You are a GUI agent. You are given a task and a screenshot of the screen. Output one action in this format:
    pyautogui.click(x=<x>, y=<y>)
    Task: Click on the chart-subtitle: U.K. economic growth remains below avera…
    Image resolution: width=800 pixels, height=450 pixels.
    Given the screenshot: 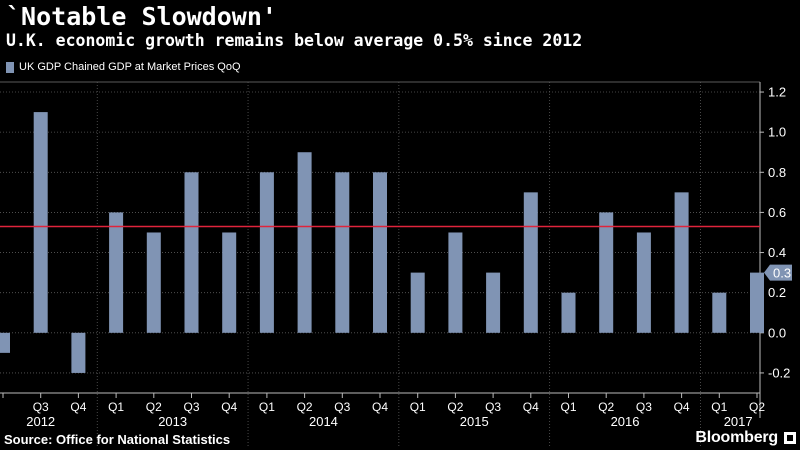 What is the action you would take?
    pyautogui.click(x=294, y=40)
    